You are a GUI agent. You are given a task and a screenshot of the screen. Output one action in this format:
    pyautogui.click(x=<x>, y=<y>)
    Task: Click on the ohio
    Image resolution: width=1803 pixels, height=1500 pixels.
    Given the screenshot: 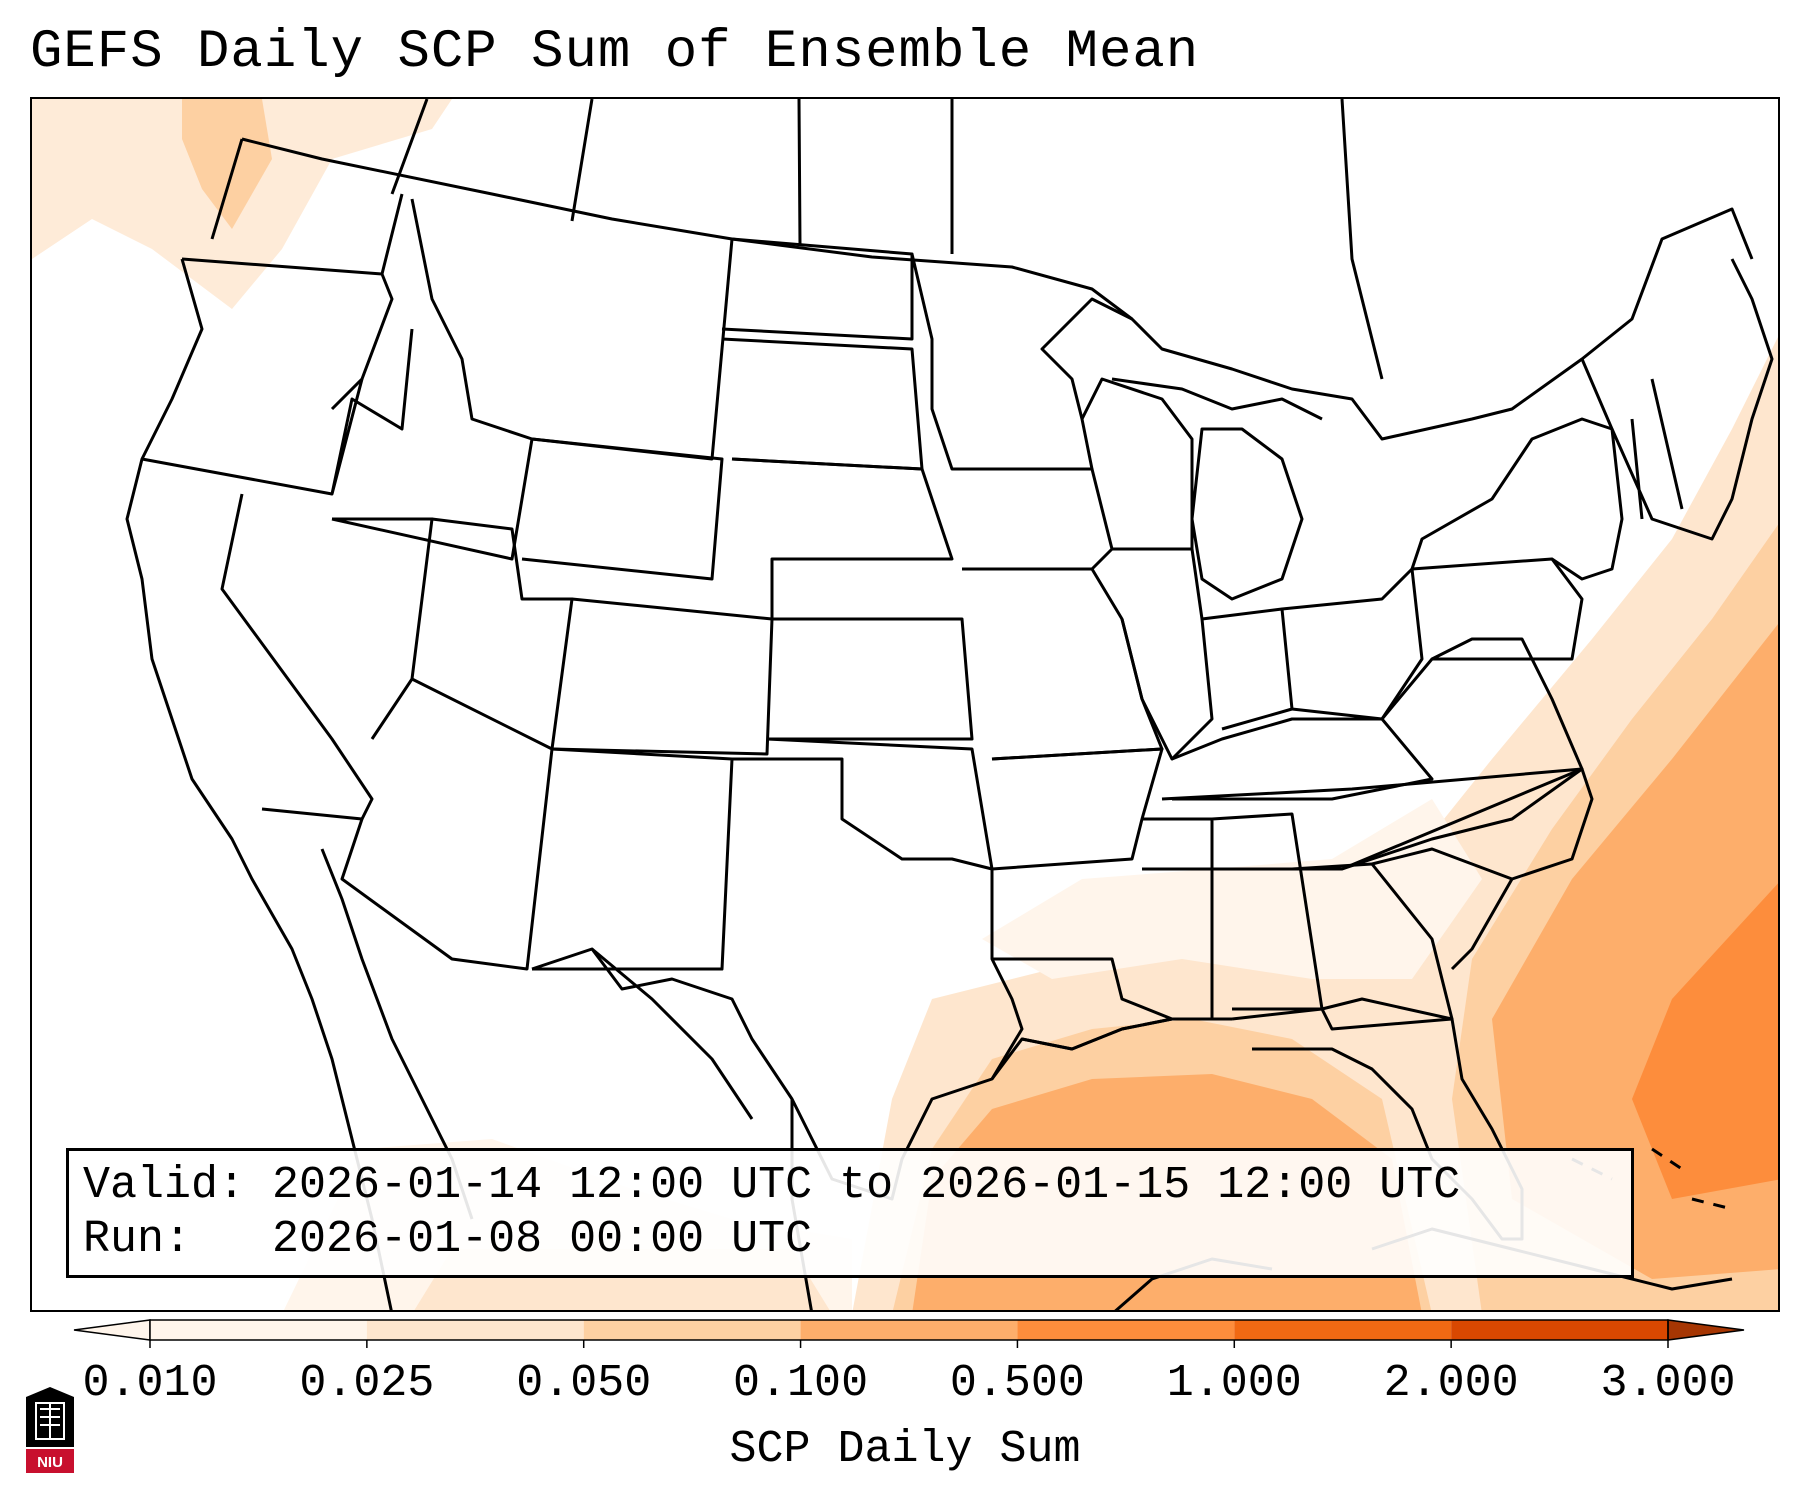 What is the action you would take?
    pyautogui.click(x=1352, y=644)
    